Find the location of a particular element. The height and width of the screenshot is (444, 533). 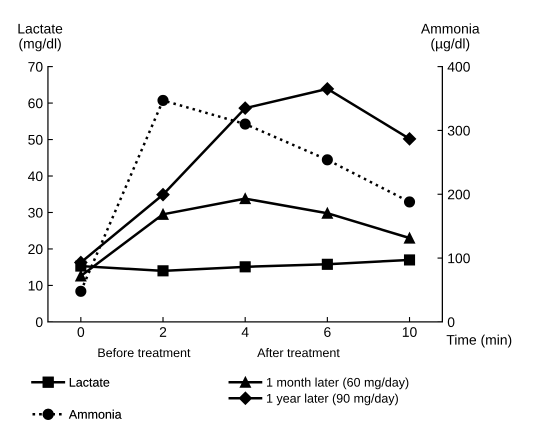

text: Before treatment is located at coordinates (144, 353).